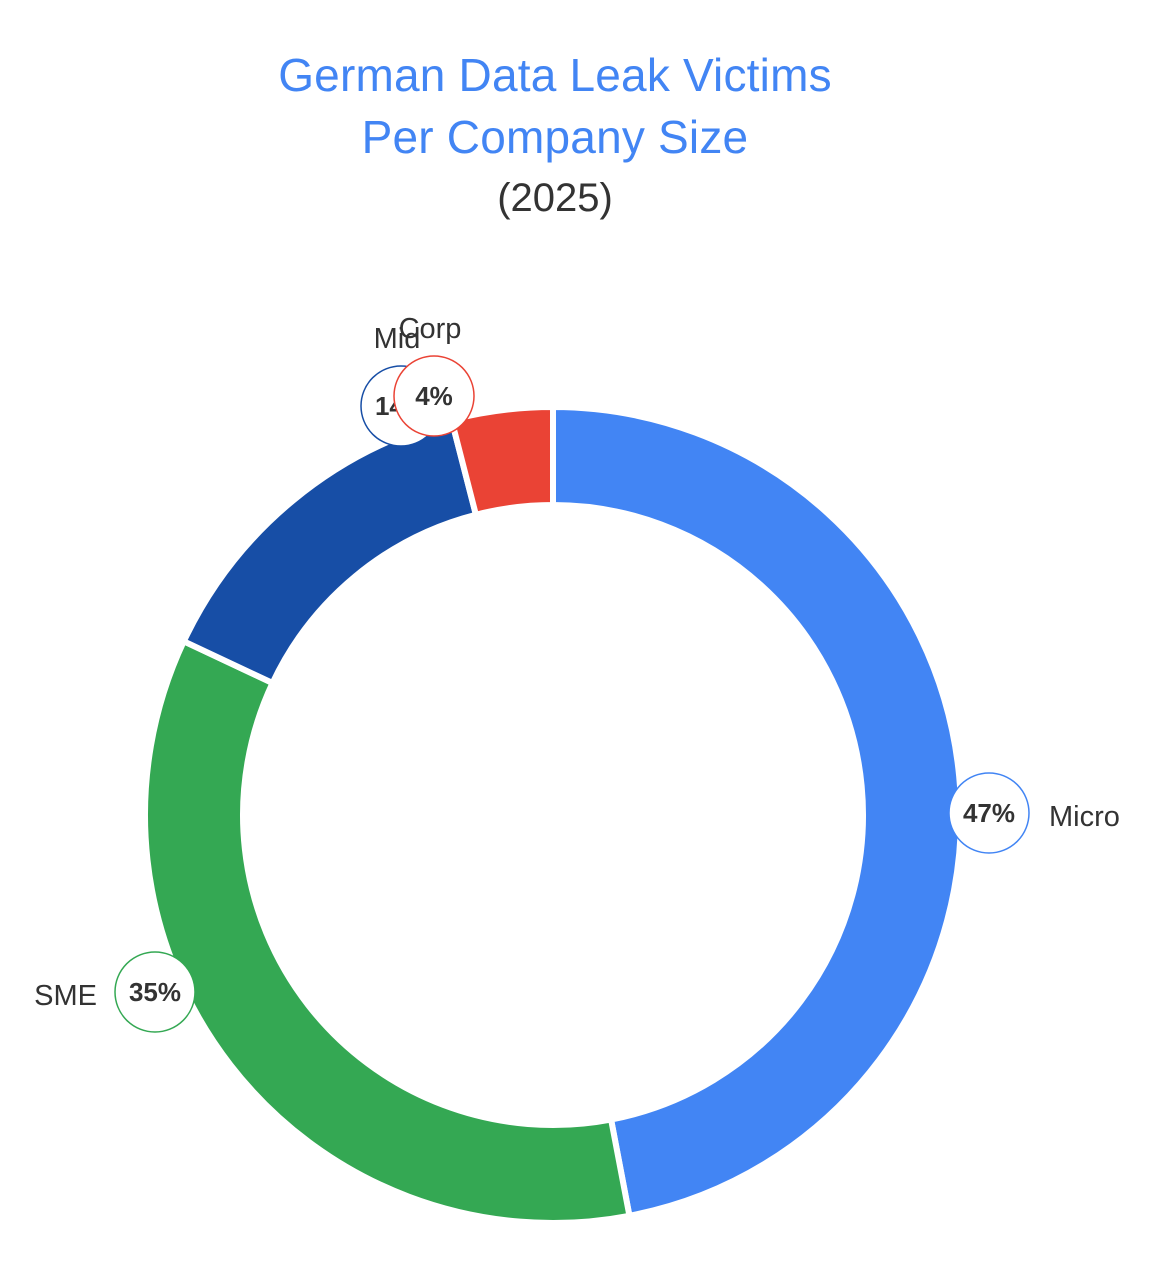 Image resolution: width=1160 pixels, height=1280 pixels. I want to click on category-label-mid: Mid, so click(397, 339).